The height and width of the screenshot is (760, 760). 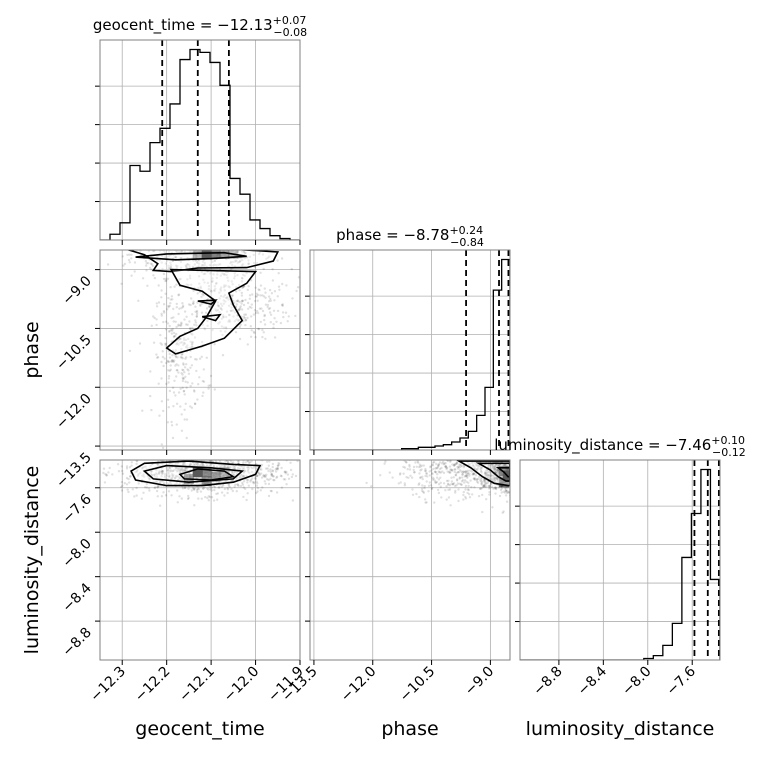 I want to click on panel-frame, so click(x=200, y=560).